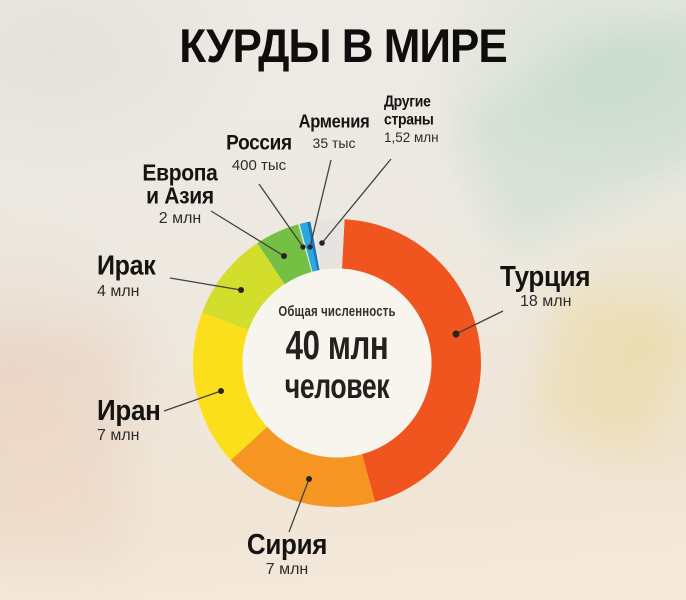 Image resolution: width=686 pixels, height=600 pixels. What do you see at coordinates (192, 401) in the screenshot?
I see `leader-line-iran` at bounding box center [192, 401].